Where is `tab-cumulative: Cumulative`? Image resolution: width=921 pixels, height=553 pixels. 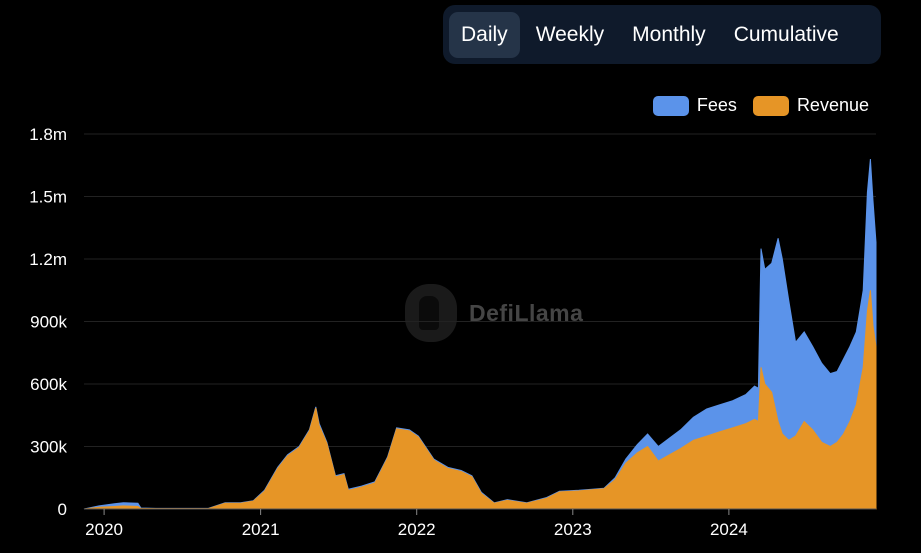
tab-cumulative: Cumulative is located at coordinates (786, 34).